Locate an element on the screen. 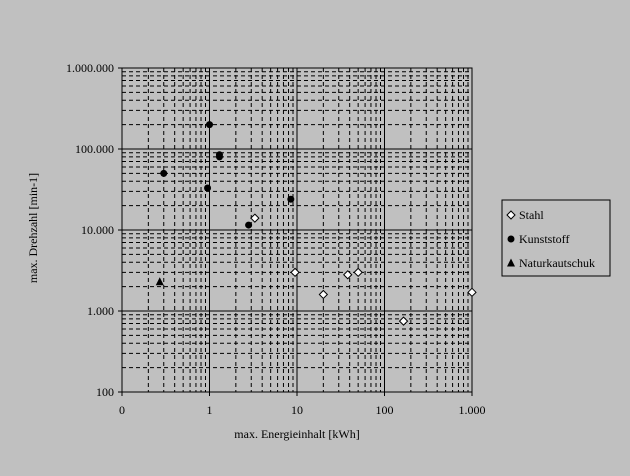 The image size is (630, 476). legend-marker-naturkautschuk is located at coordinates (511, 262).